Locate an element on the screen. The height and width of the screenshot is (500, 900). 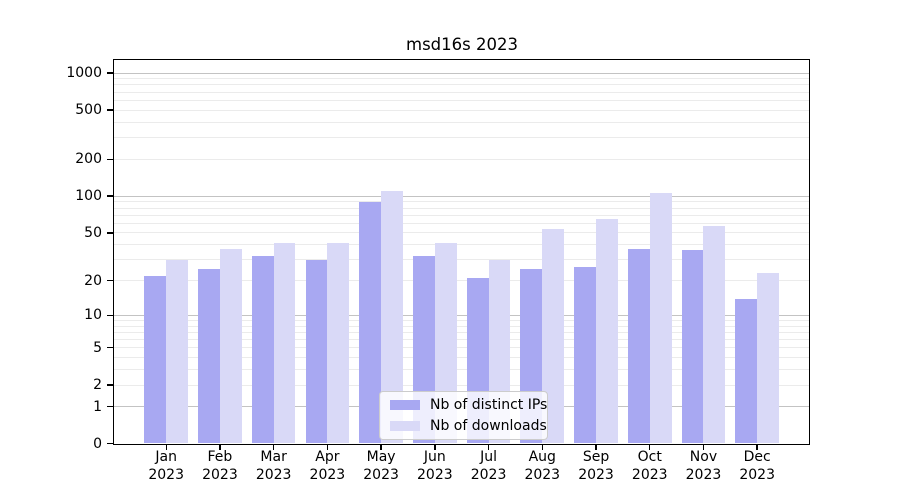
bar-downloads-dec is located at coordinates (768, 358).